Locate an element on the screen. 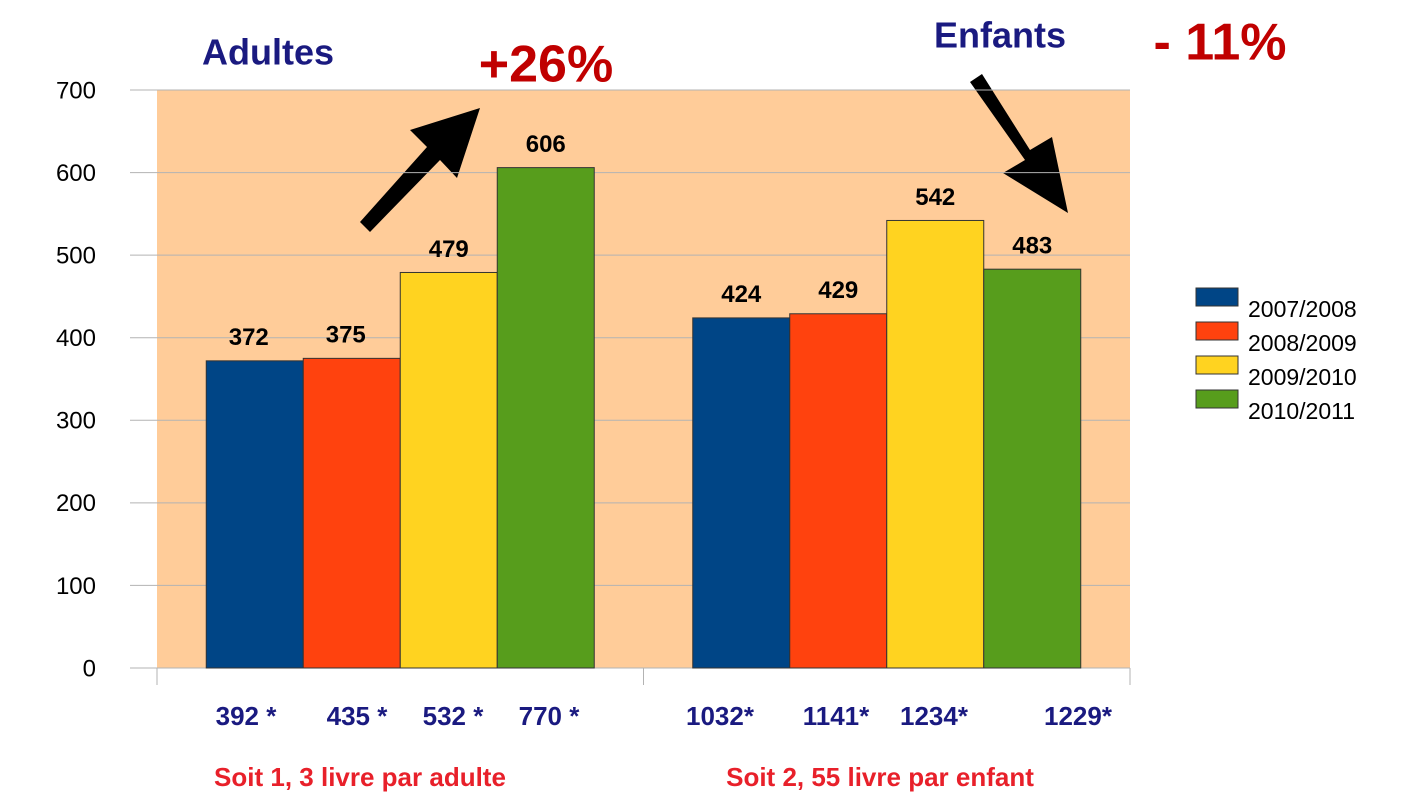 Image resolution: width=1427 pixels, height=798 pixels. bar-note: 532 * is located at coordinates (454, 716).